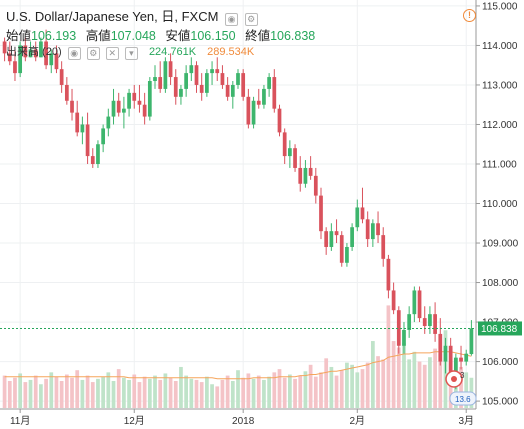 The image size is (524, 429). Describe the element at coordinates (358, 421) in the screenshot. I see `time-tick-label: 2月` at that location.